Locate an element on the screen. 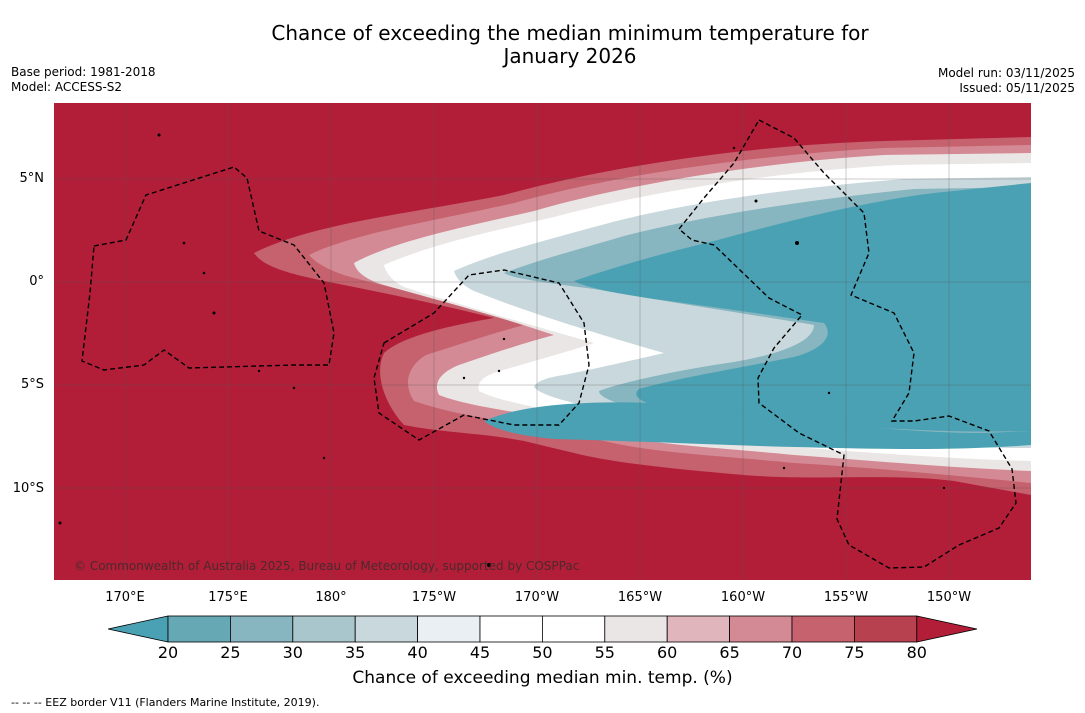  lon-label-150w: 150°W is located at coordinates (949, 597).